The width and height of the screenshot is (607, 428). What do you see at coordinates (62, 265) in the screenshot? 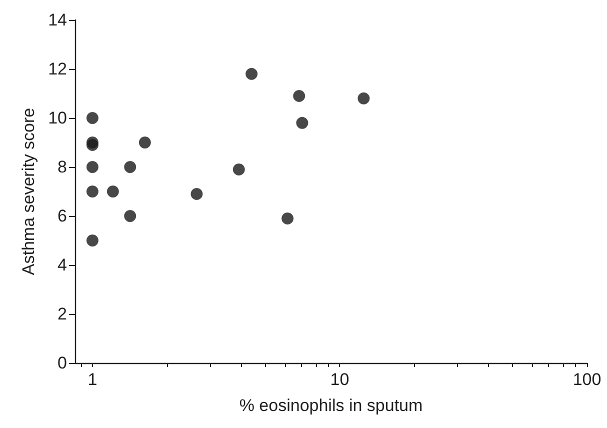
I see `y-tick-label: 4` at bounding box center [62, 265].